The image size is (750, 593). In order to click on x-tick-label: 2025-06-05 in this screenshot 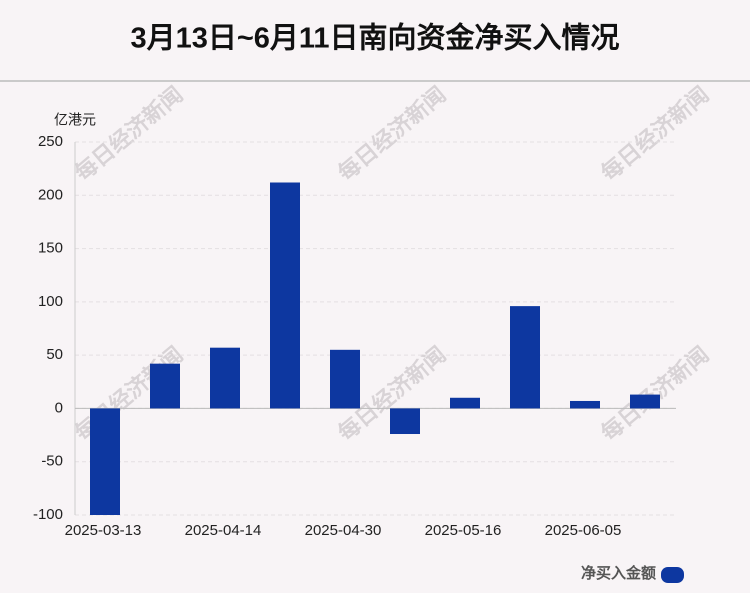, I will do `click(583, 530)`.